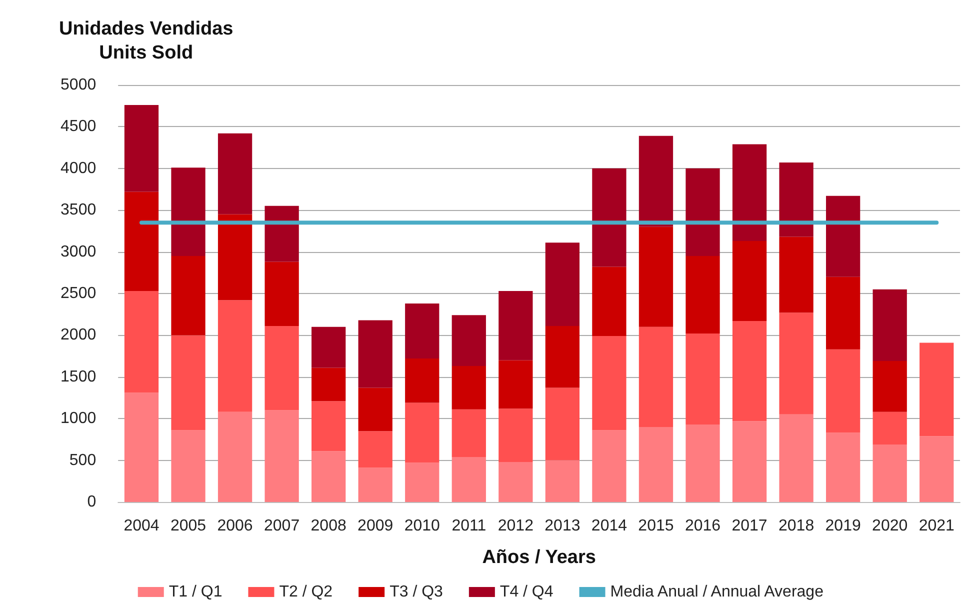 The image size is (964, 605). I want to click on y-tick-label: 3500, so click(78, 210).